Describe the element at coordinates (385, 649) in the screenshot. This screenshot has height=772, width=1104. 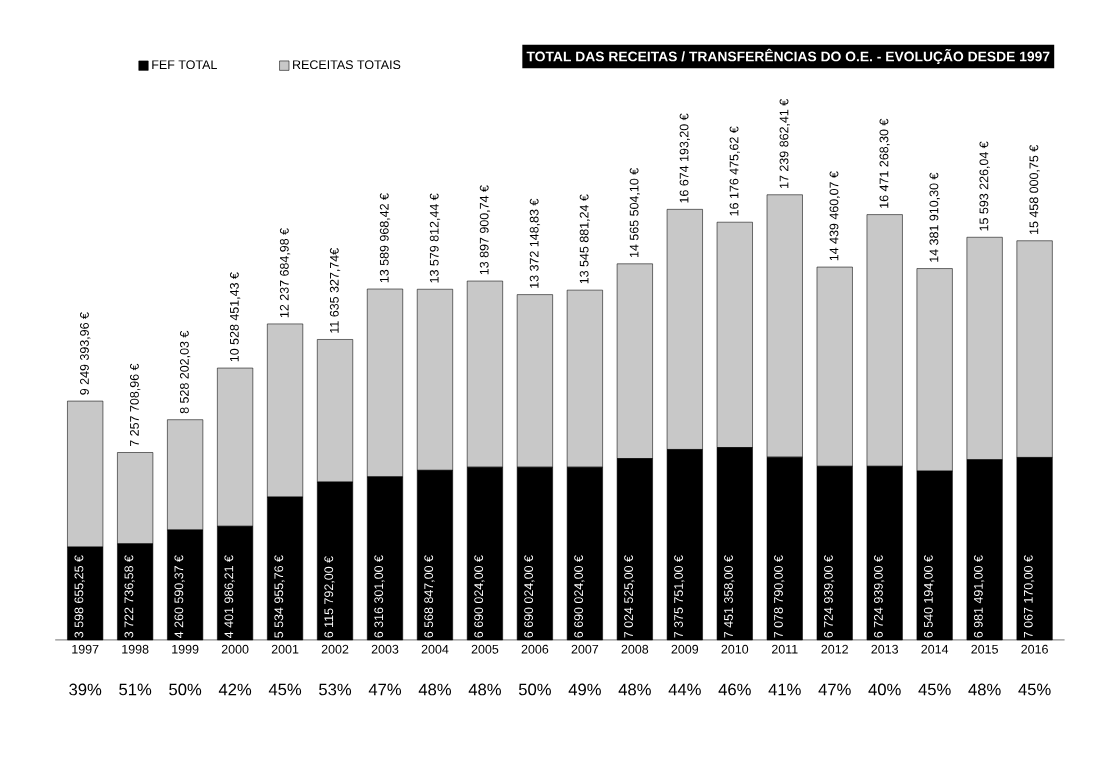
I see `x-tick-label: 2003` at that location.